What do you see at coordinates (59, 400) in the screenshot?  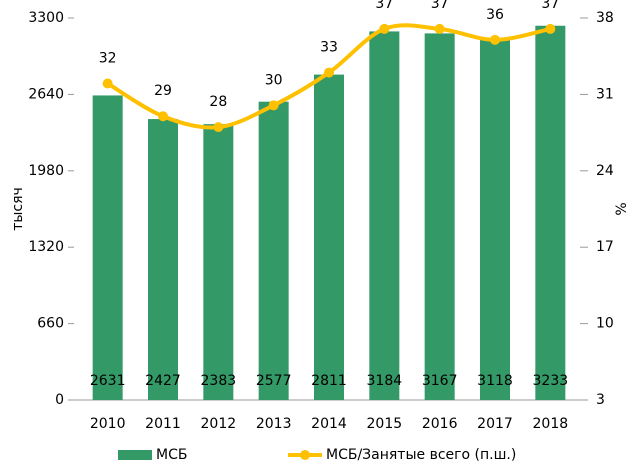 I see `y-tick-label: 0` at bounding box center [59, 400].